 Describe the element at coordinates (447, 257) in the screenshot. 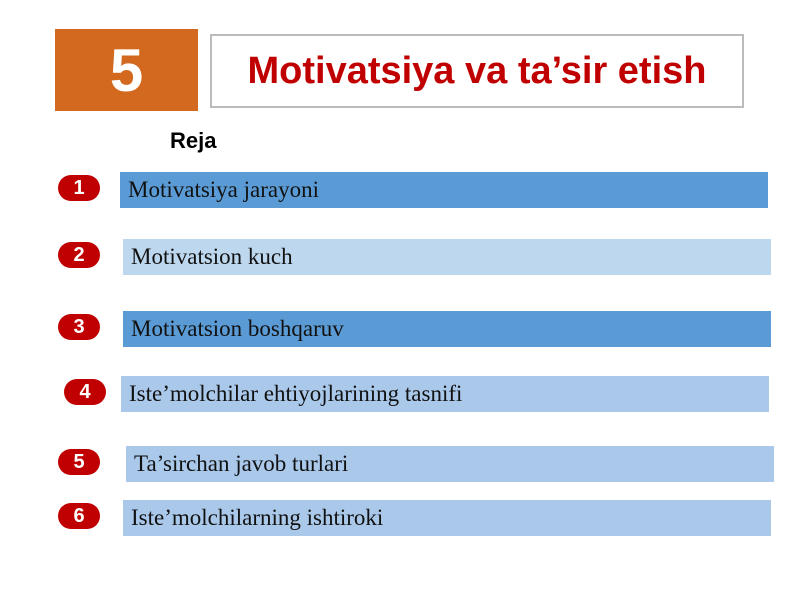

I see `item-bar: Motivatsion kuch` at that location.